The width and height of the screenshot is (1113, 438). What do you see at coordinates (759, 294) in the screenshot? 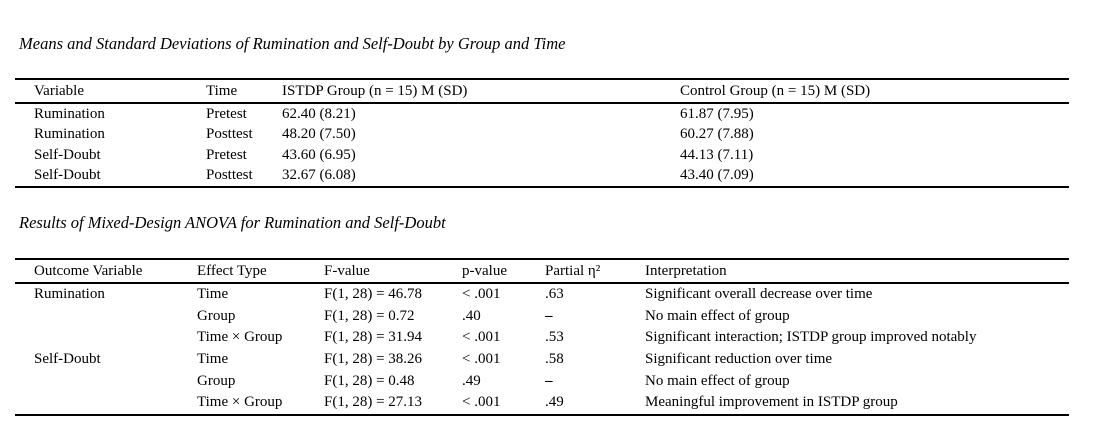
I see `cell-interpretation: Significant overall decrease over time` at bounding box center [759, 294].